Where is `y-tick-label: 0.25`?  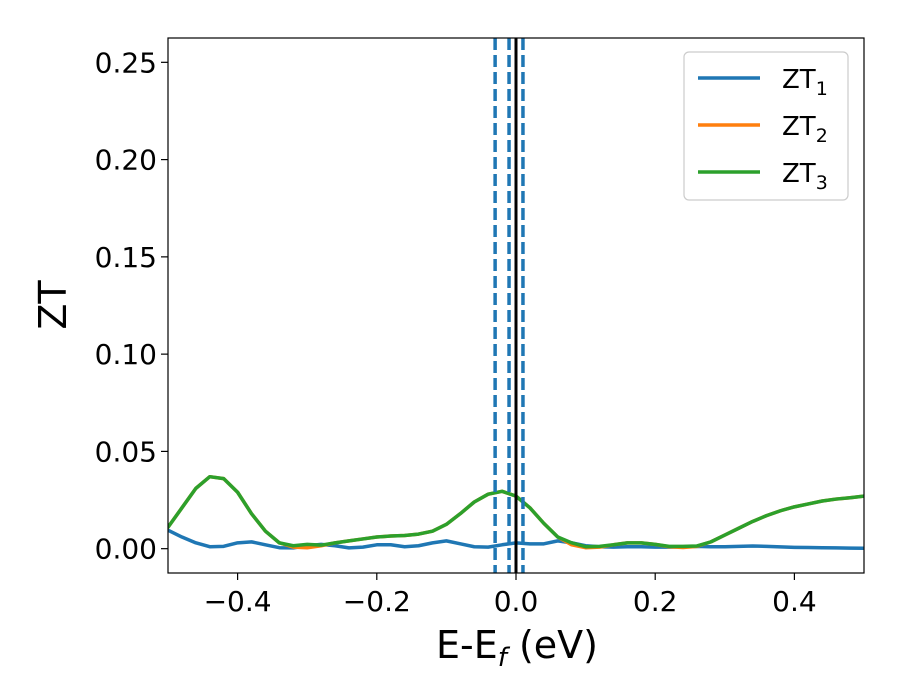
y-tick-label: 0.25 is located at coordinates (126, 62).